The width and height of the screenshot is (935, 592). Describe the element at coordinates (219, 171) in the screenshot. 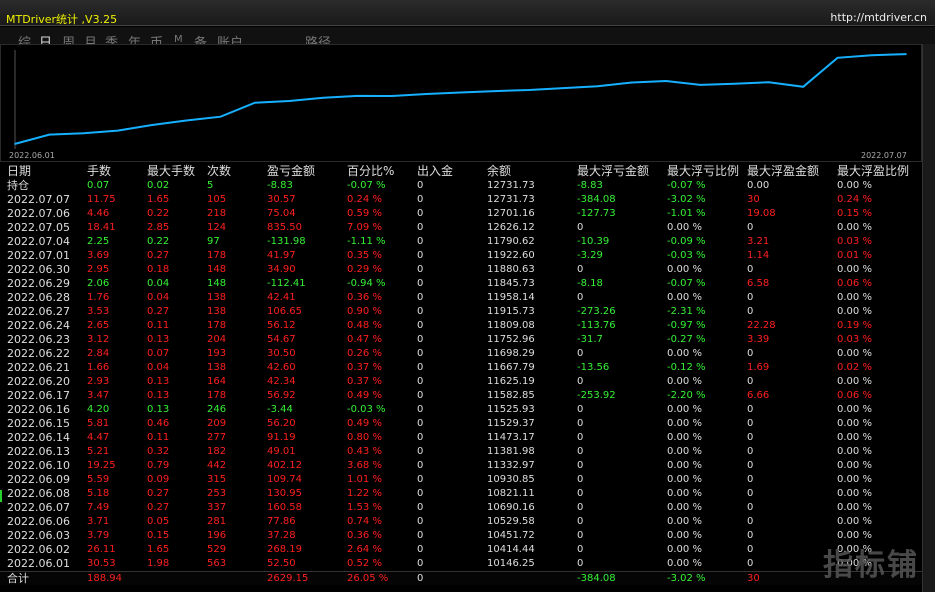

I see `header-count: 次数` at that location.